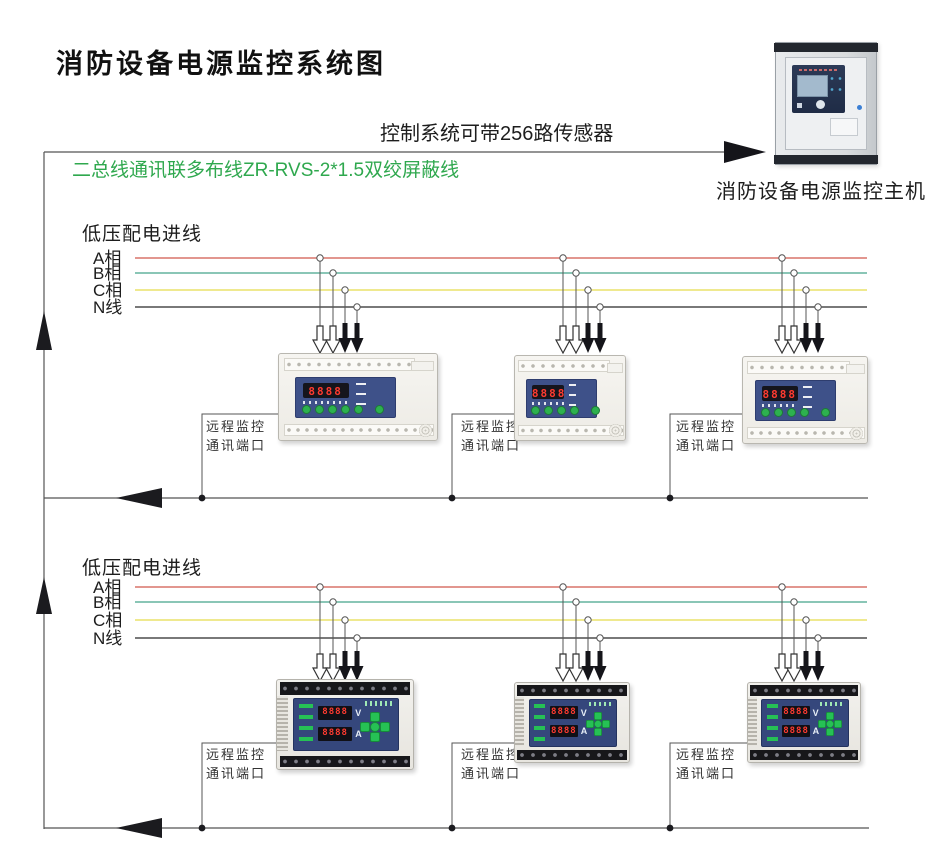 This screenshot has width=946, height=854. I want to click on top-bus-label: 控制系统可带256路传感器, so click(497, 134).